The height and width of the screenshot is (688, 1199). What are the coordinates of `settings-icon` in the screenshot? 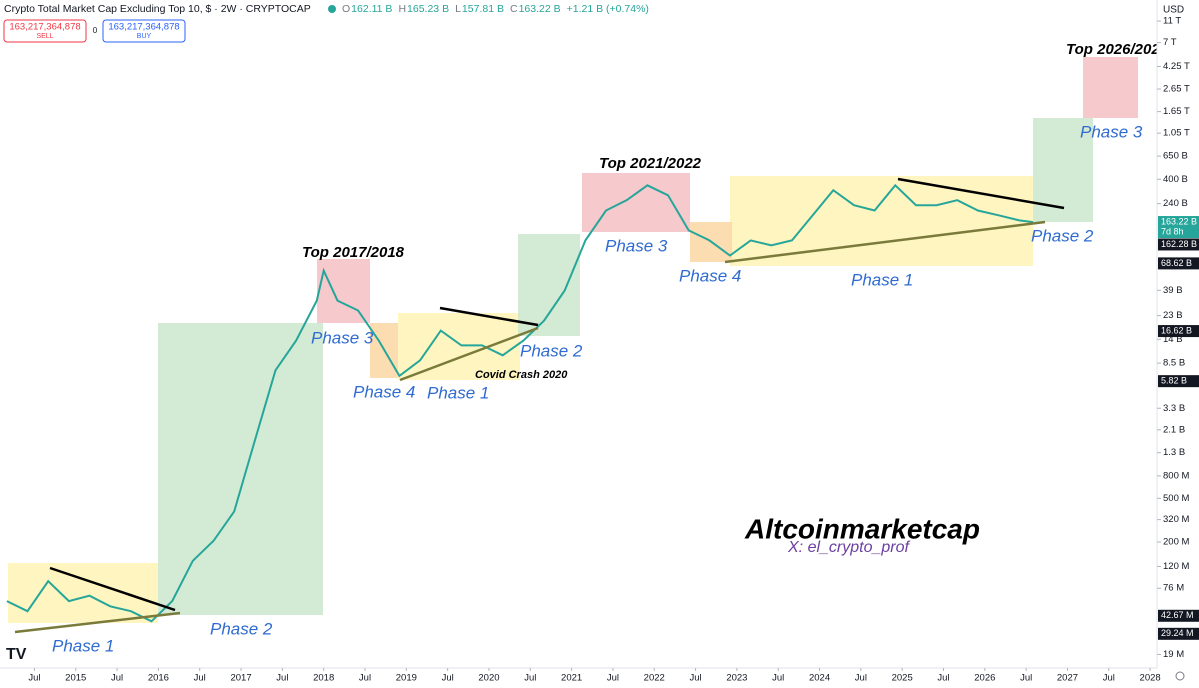 It's located at (1180, 676).